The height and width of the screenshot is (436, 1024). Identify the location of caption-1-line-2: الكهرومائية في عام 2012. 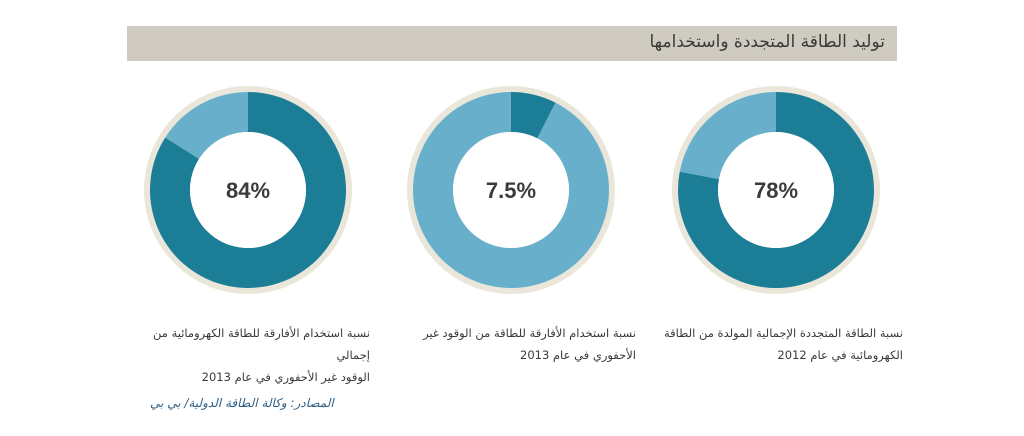
(840, 355).